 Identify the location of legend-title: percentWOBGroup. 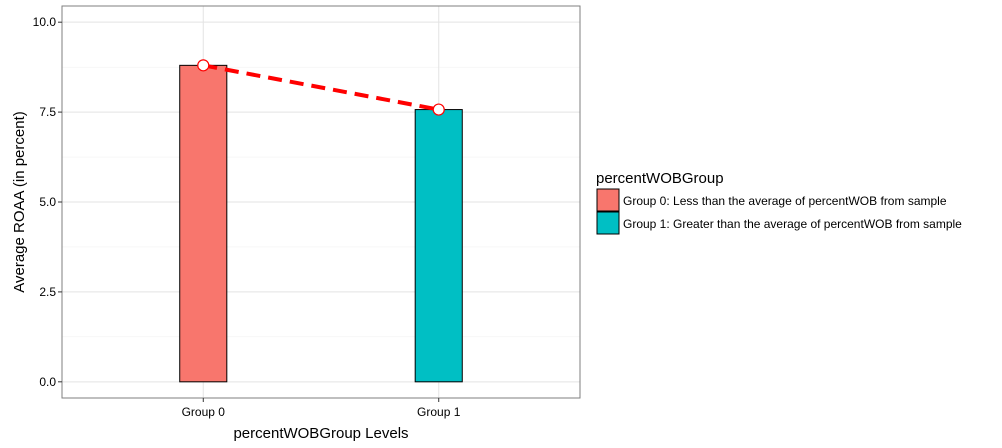
(660, 178).